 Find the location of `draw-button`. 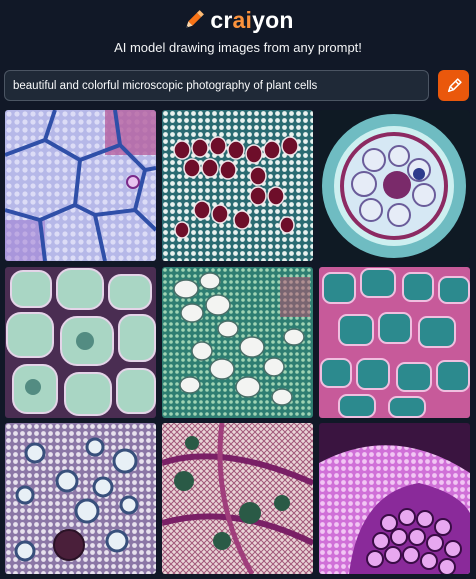

draw-button is located at coordinates (453, 85).